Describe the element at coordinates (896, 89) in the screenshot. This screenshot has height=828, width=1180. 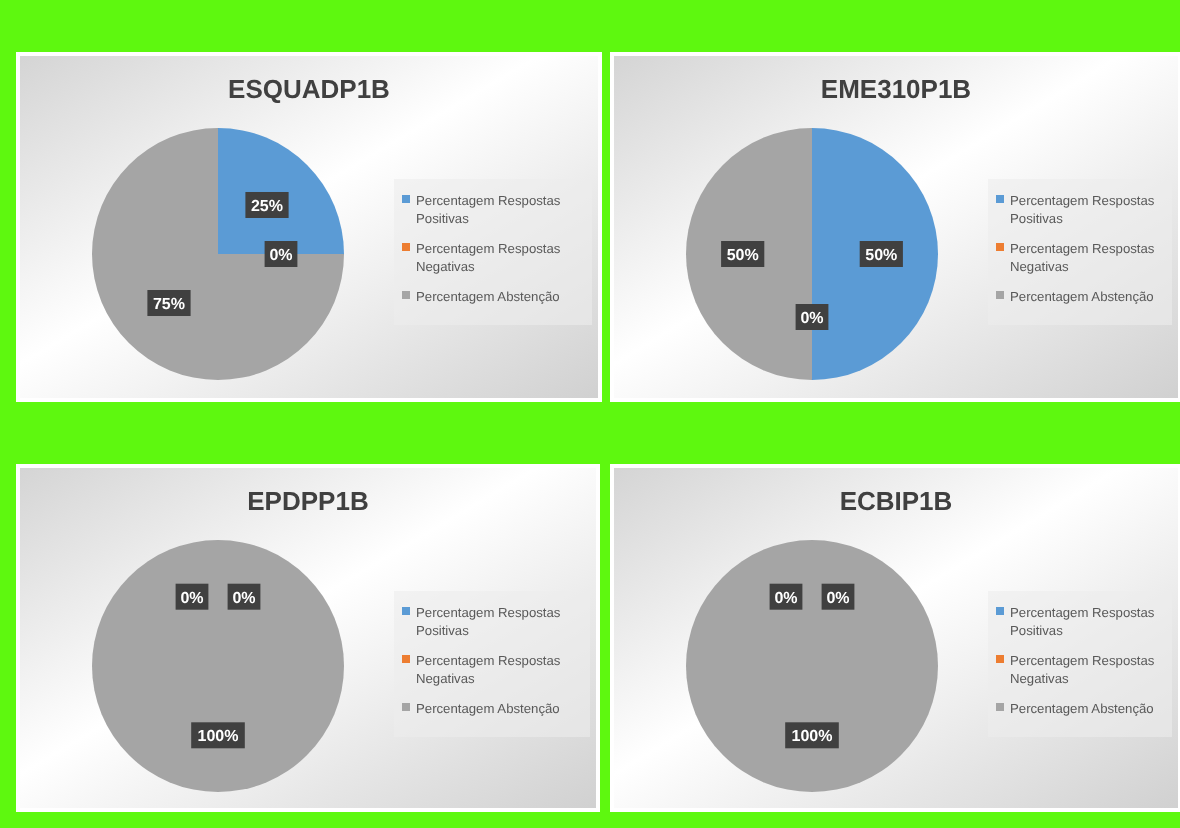
I see `chart-title: EME310P1B` at that location.